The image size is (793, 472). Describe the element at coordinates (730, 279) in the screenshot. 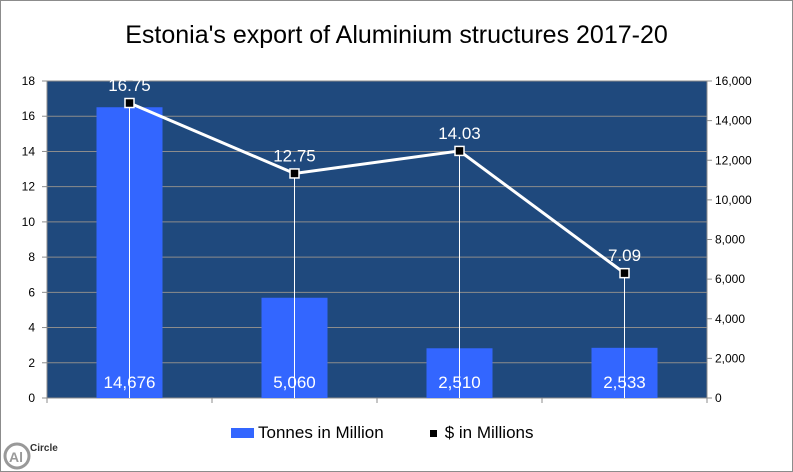

I see `right-tick-label: 6,000` at that location.